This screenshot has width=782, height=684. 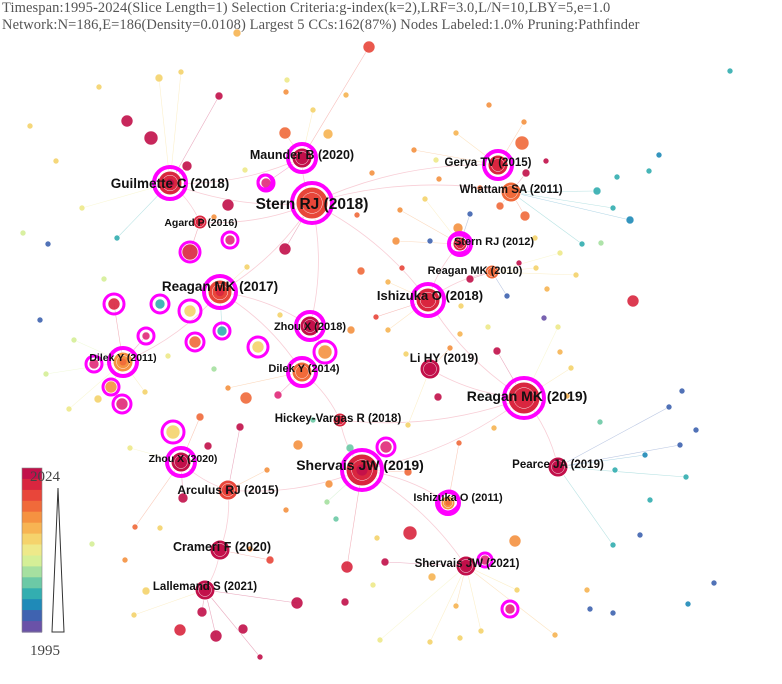 What do you see at coordinates (448, 503) in the screenshot?
I see `node-ishizuka2011` at bounding box center [448, 503].